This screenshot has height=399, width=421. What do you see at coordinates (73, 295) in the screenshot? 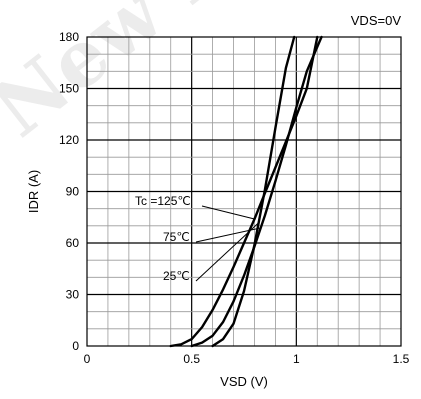
I see `y-tick-label: 30` at bounding box center [73, 295].